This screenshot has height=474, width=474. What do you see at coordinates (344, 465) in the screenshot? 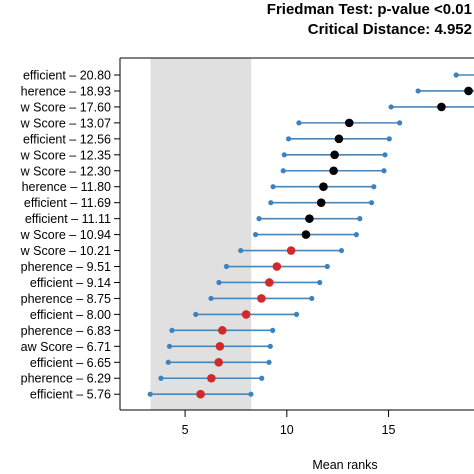
I see `x-axis-title: Mean ranks` at bounding box center [344, 465].